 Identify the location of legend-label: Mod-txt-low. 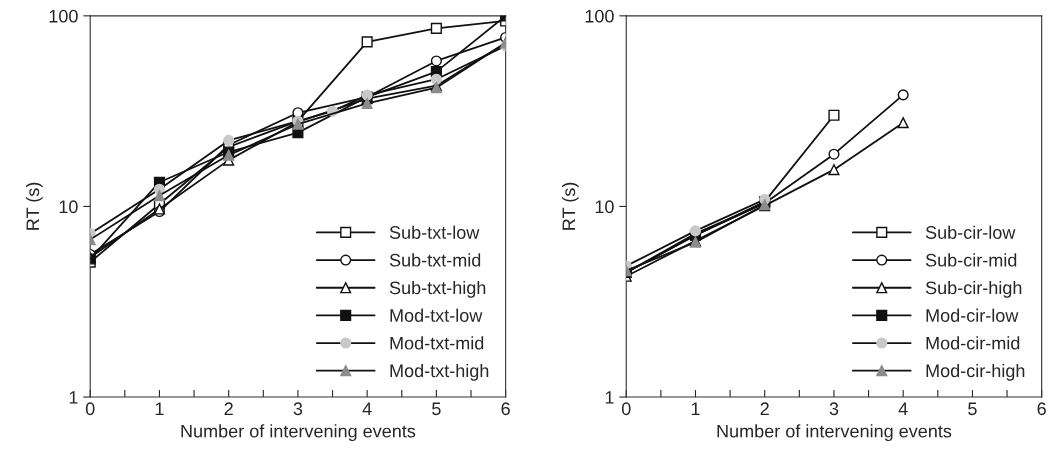
(436, 315).